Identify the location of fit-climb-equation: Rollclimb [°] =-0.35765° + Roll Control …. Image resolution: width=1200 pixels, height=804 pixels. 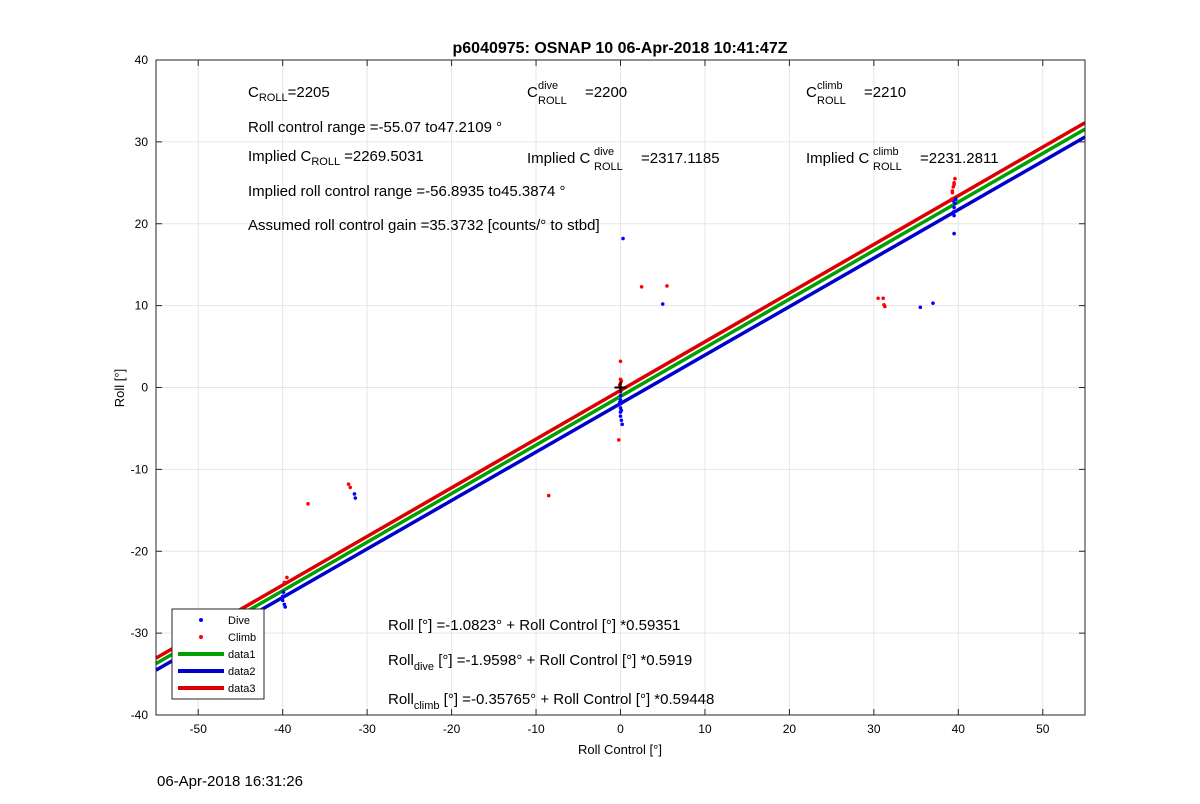
(551, 701).